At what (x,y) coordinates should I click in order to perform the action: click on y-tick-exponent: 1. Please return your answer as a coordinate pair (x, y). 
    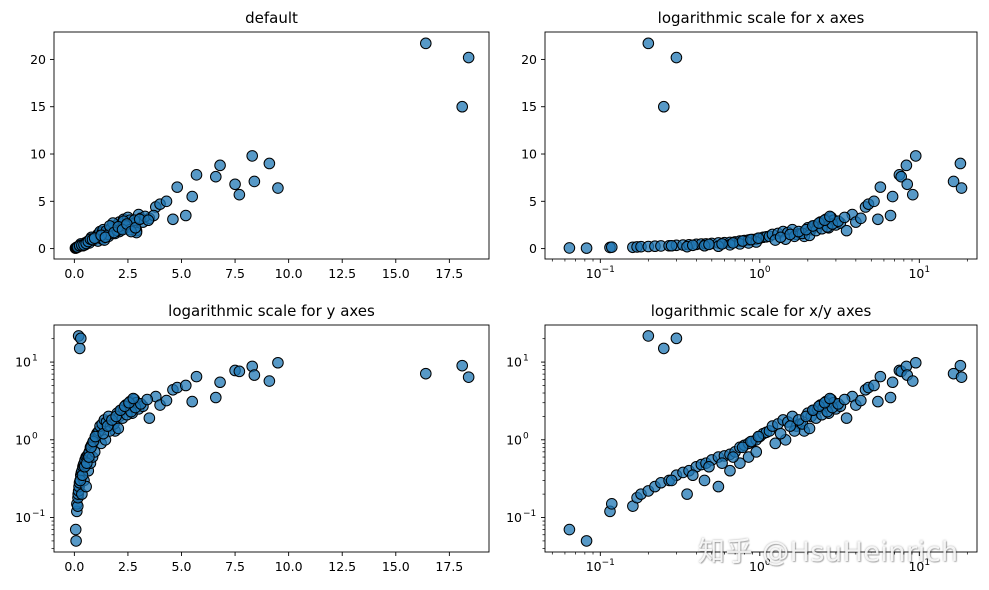
    Looking at the image, I should click on (526, 359).